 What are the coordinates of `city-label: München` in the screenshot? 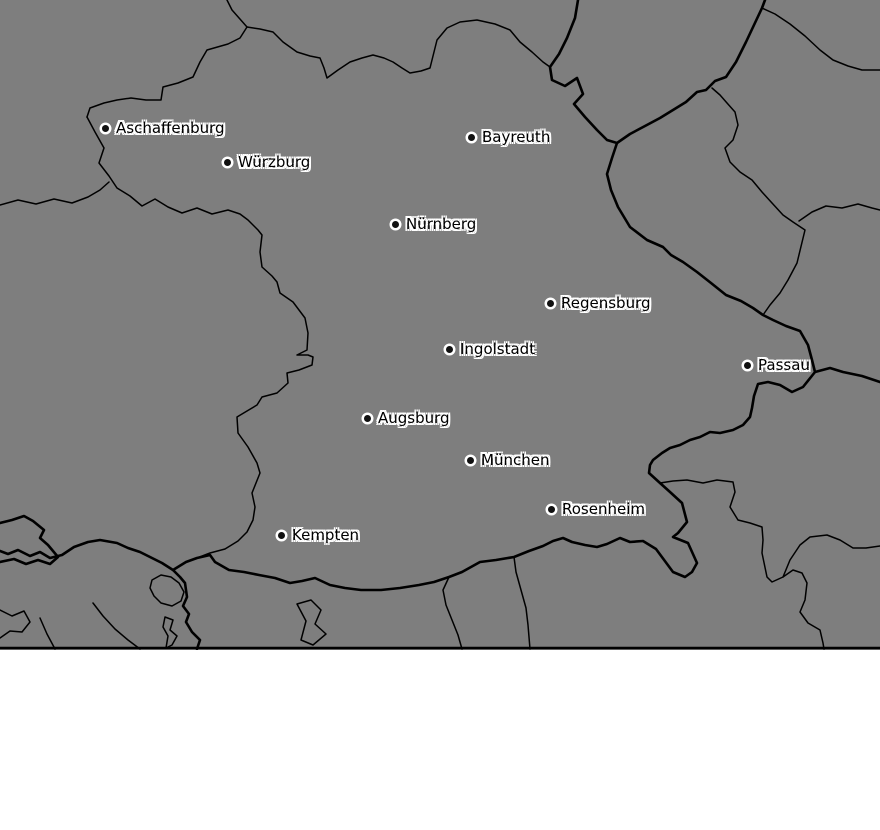 It's located at (515, 459).